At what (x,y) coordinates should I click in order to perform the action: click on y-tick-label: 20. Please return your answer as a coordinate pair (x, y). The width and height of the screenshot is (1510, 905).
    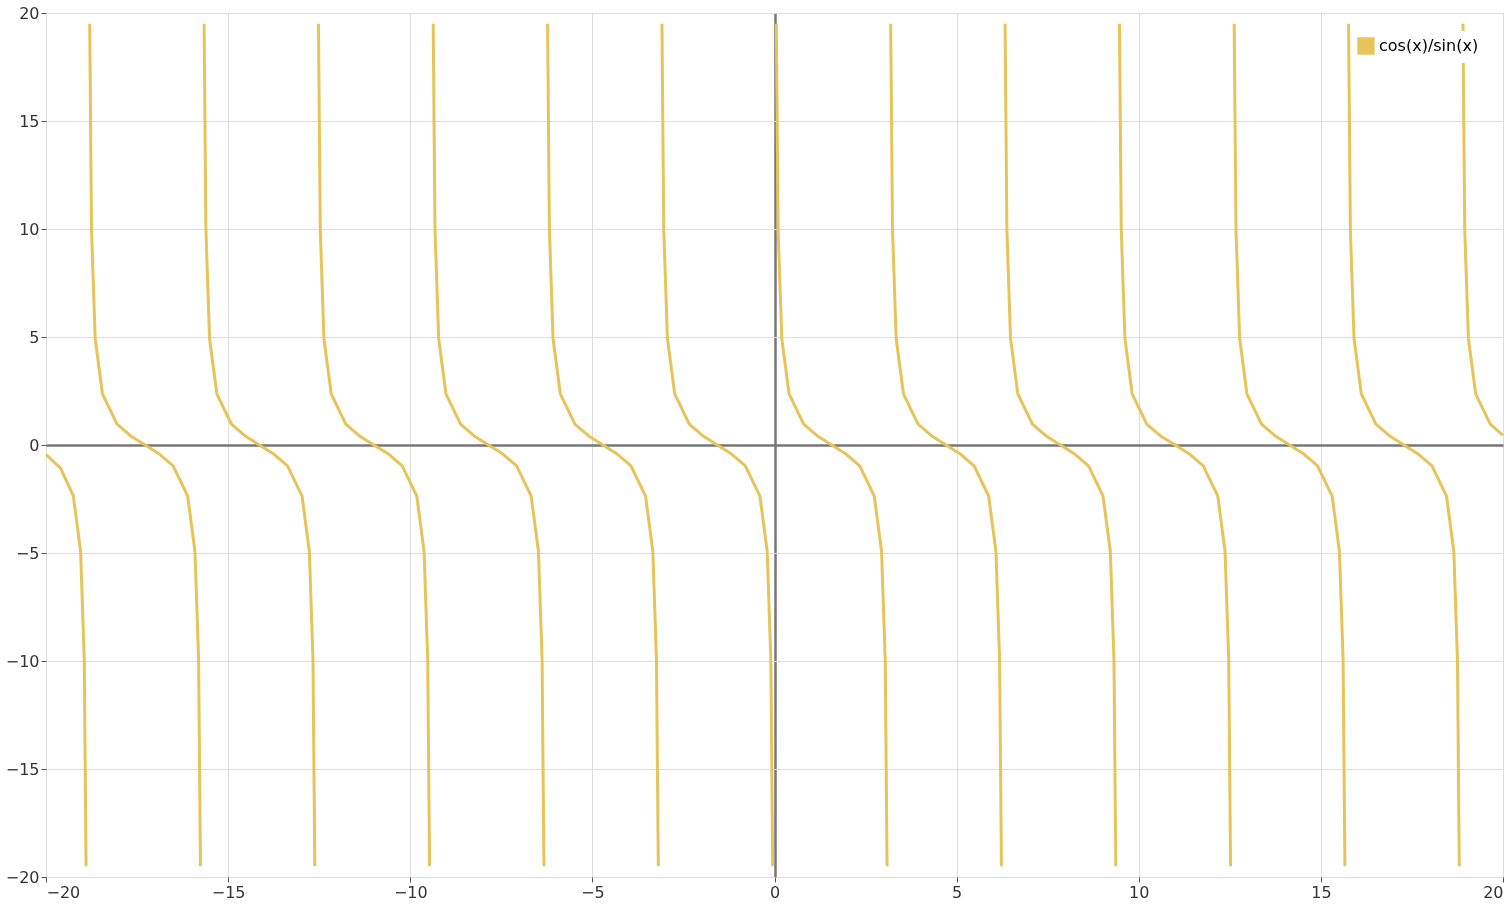
    Looking at the image, I should click on (29, 13).